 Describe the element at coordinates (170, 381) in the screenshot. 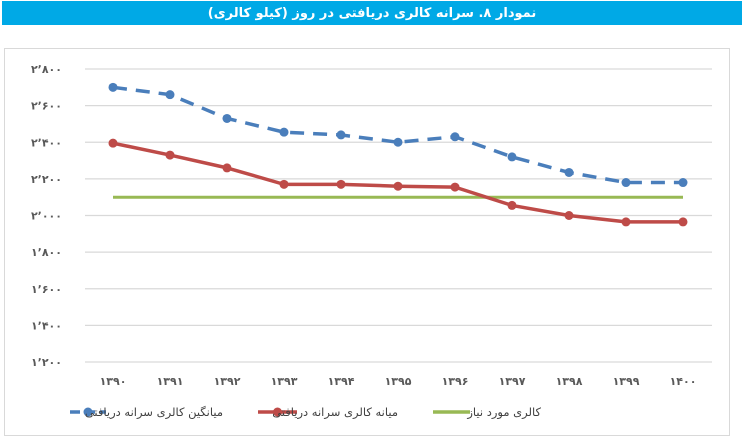

I see `x-tick-label: ۱۳۹۱` at that location.